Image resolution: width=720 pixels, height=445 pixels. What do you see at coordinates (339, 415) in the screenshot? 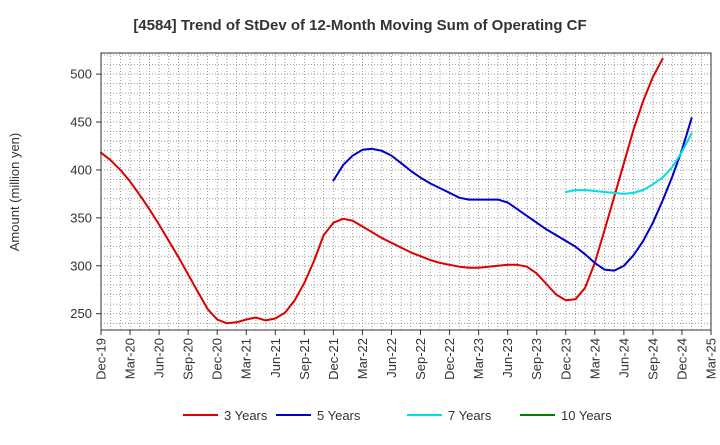
I see `legend-label: 5 Years` at bounding box center [339, 415].